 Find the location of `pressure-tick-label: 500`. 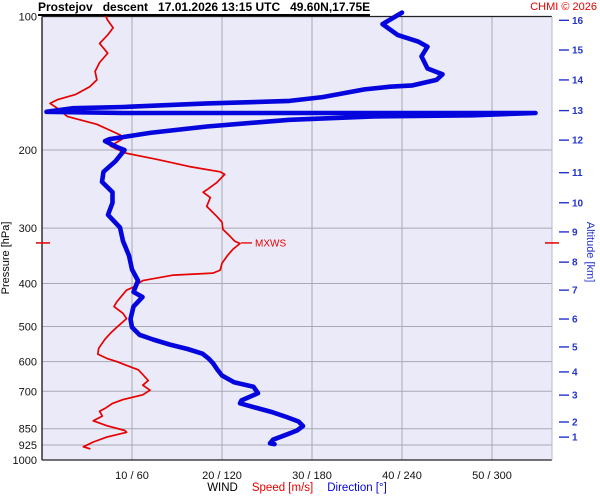

pressure-tick-label: 500 is located at coordinates (28, 327).